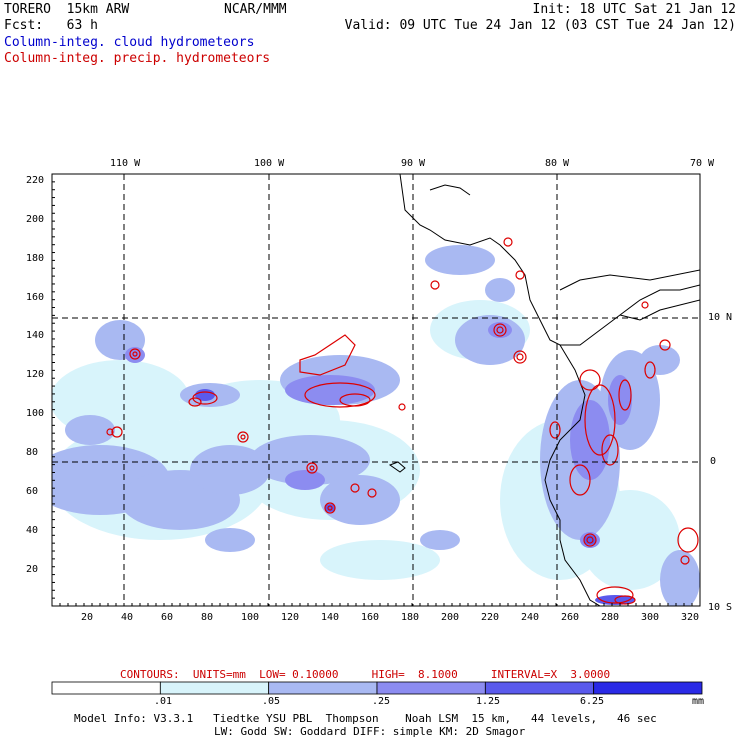 The width and height of the screenshot is (740, 740). I want to click on y-tick-label: 20, so click(32, 569).